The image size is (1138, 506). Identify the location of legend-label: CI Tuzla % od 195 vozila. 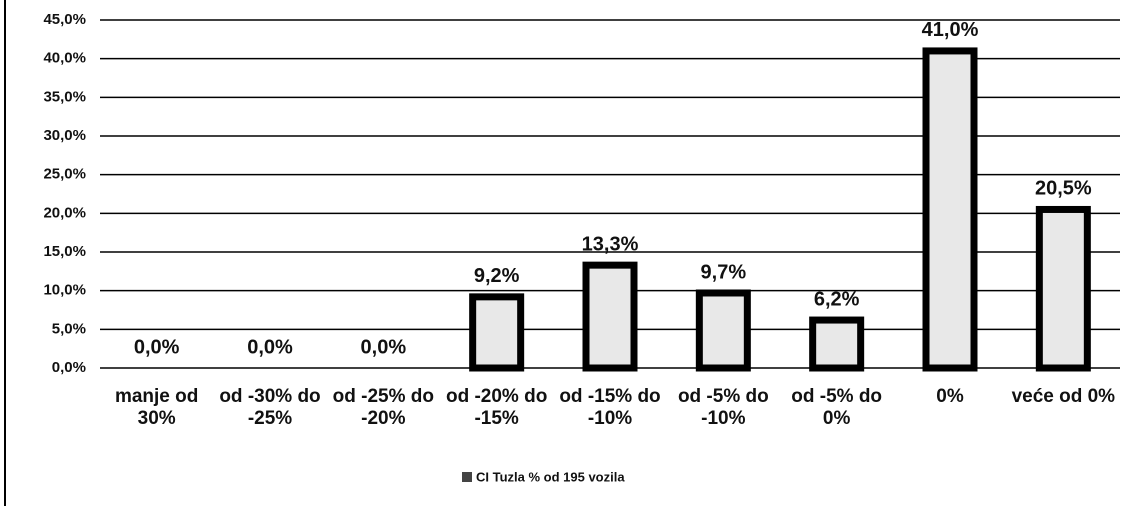
(550, 476).